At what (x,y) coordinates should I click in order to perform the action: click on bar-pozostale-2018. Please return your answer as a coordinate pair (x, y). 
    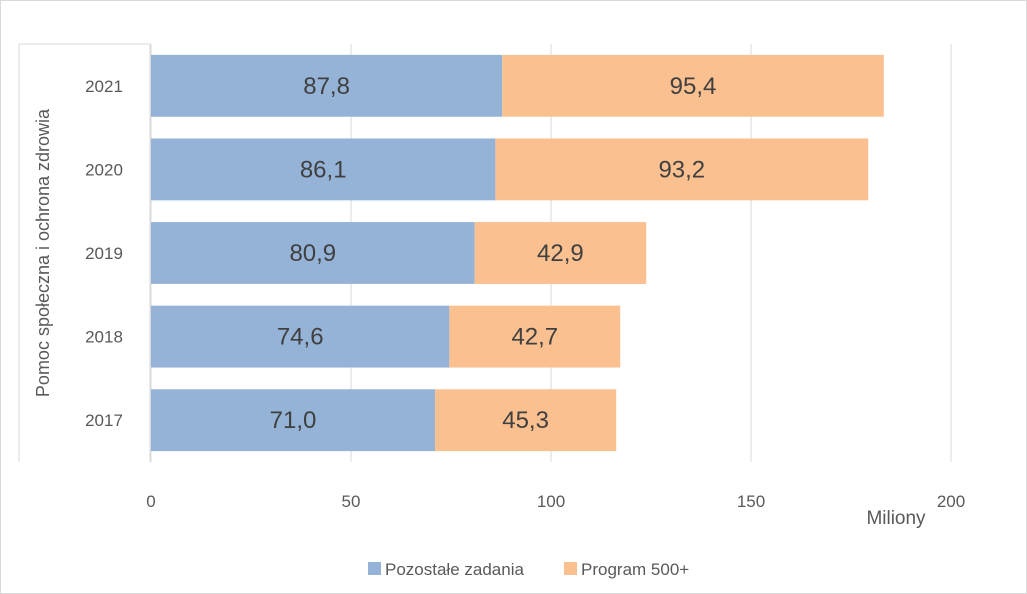
    Looking at the image, I should click on (300, 336).